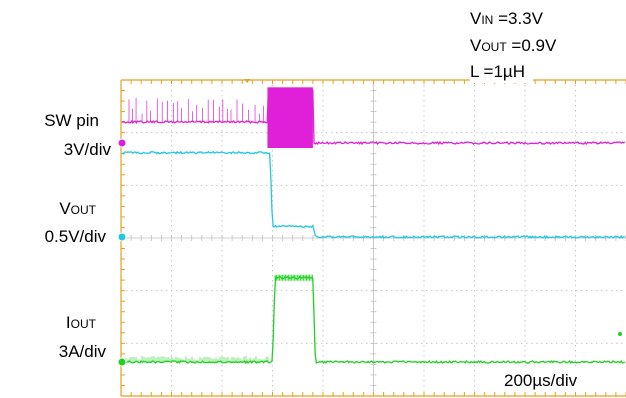 The image size is (626, 398). I want to click on inductor-annotation: L =1µH, so click(502, 72).